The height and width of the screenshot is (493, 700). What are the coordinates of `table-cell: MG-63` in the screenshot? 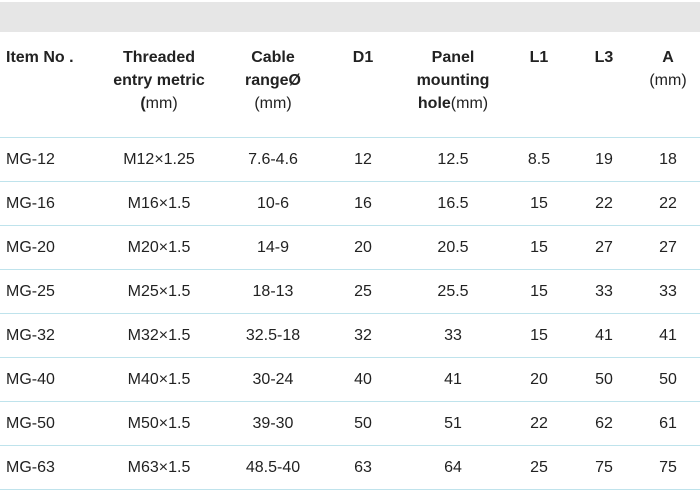 It's located at (49, 467).